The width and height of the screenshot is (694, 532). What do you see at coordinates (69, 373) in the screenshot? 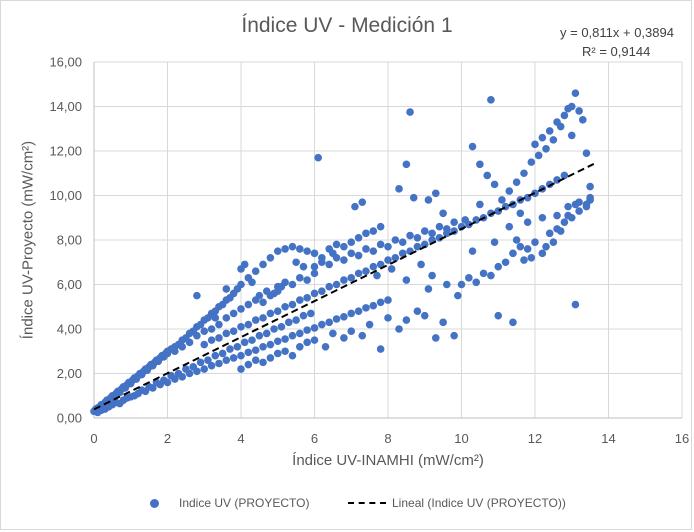
I see `y-tick-label: 2,00` at bounding box center [69, 373].